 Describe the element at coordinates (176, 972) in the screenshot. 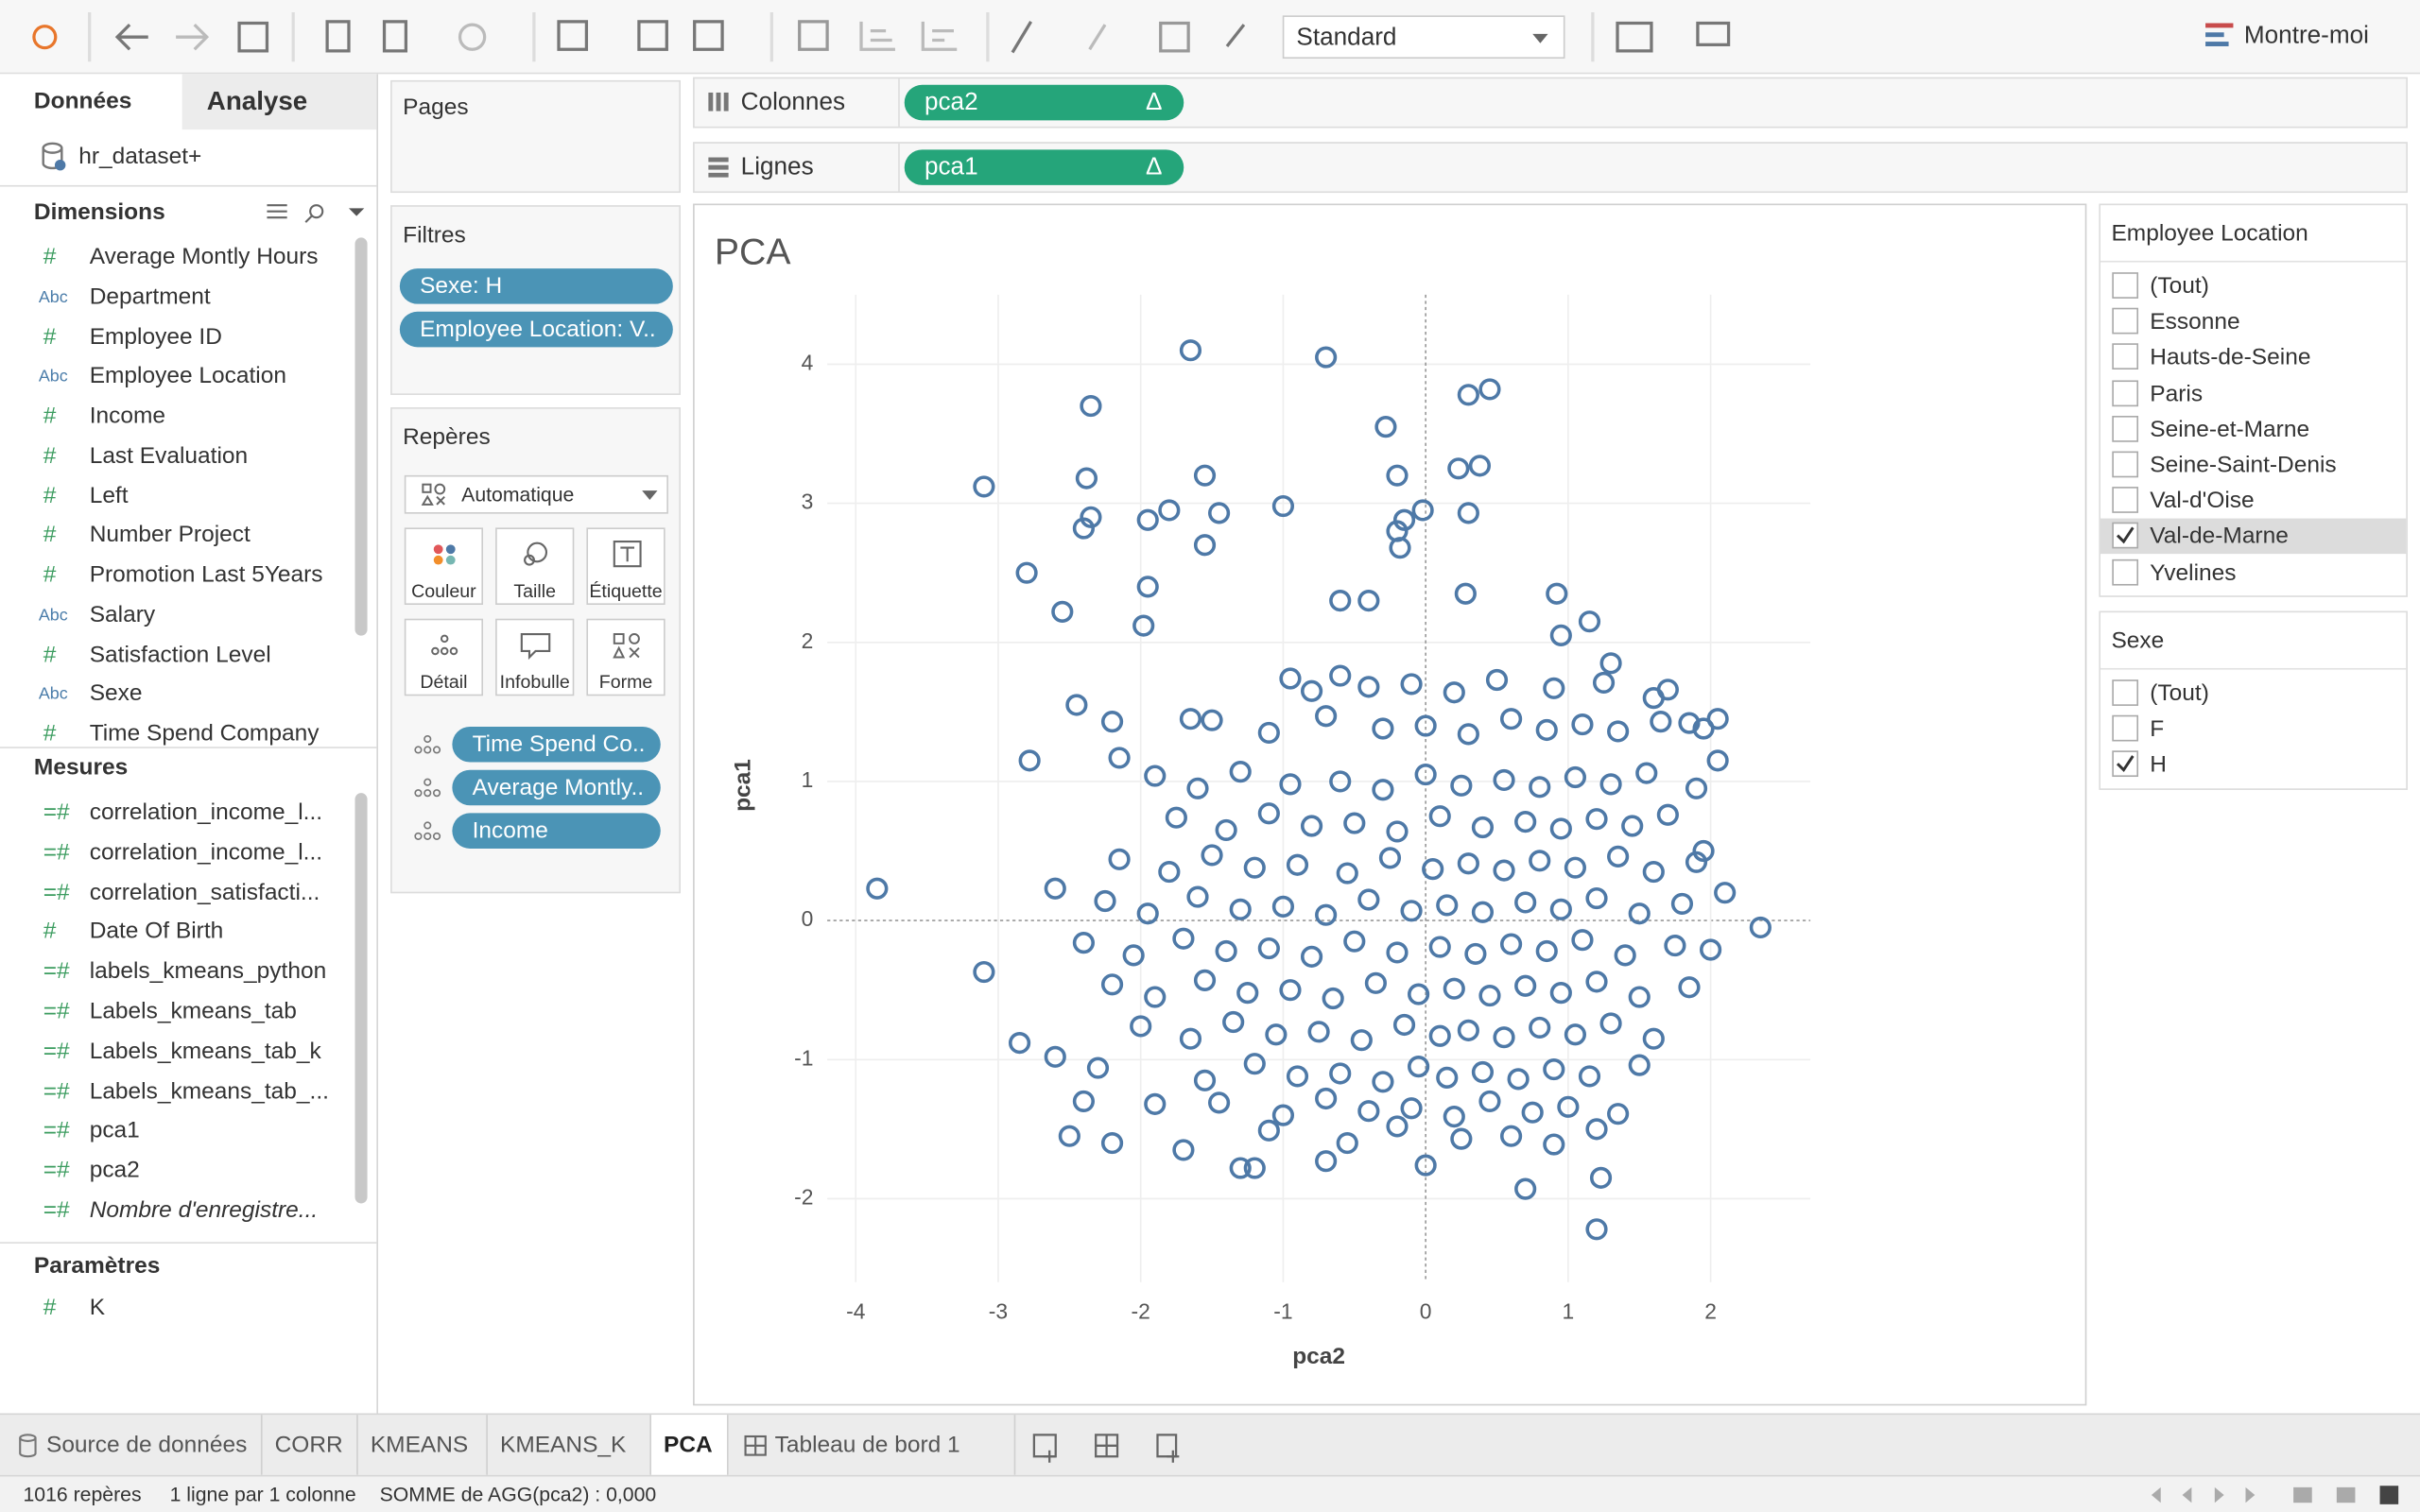

I see `field: =# labels_kmeans_python` at that location.